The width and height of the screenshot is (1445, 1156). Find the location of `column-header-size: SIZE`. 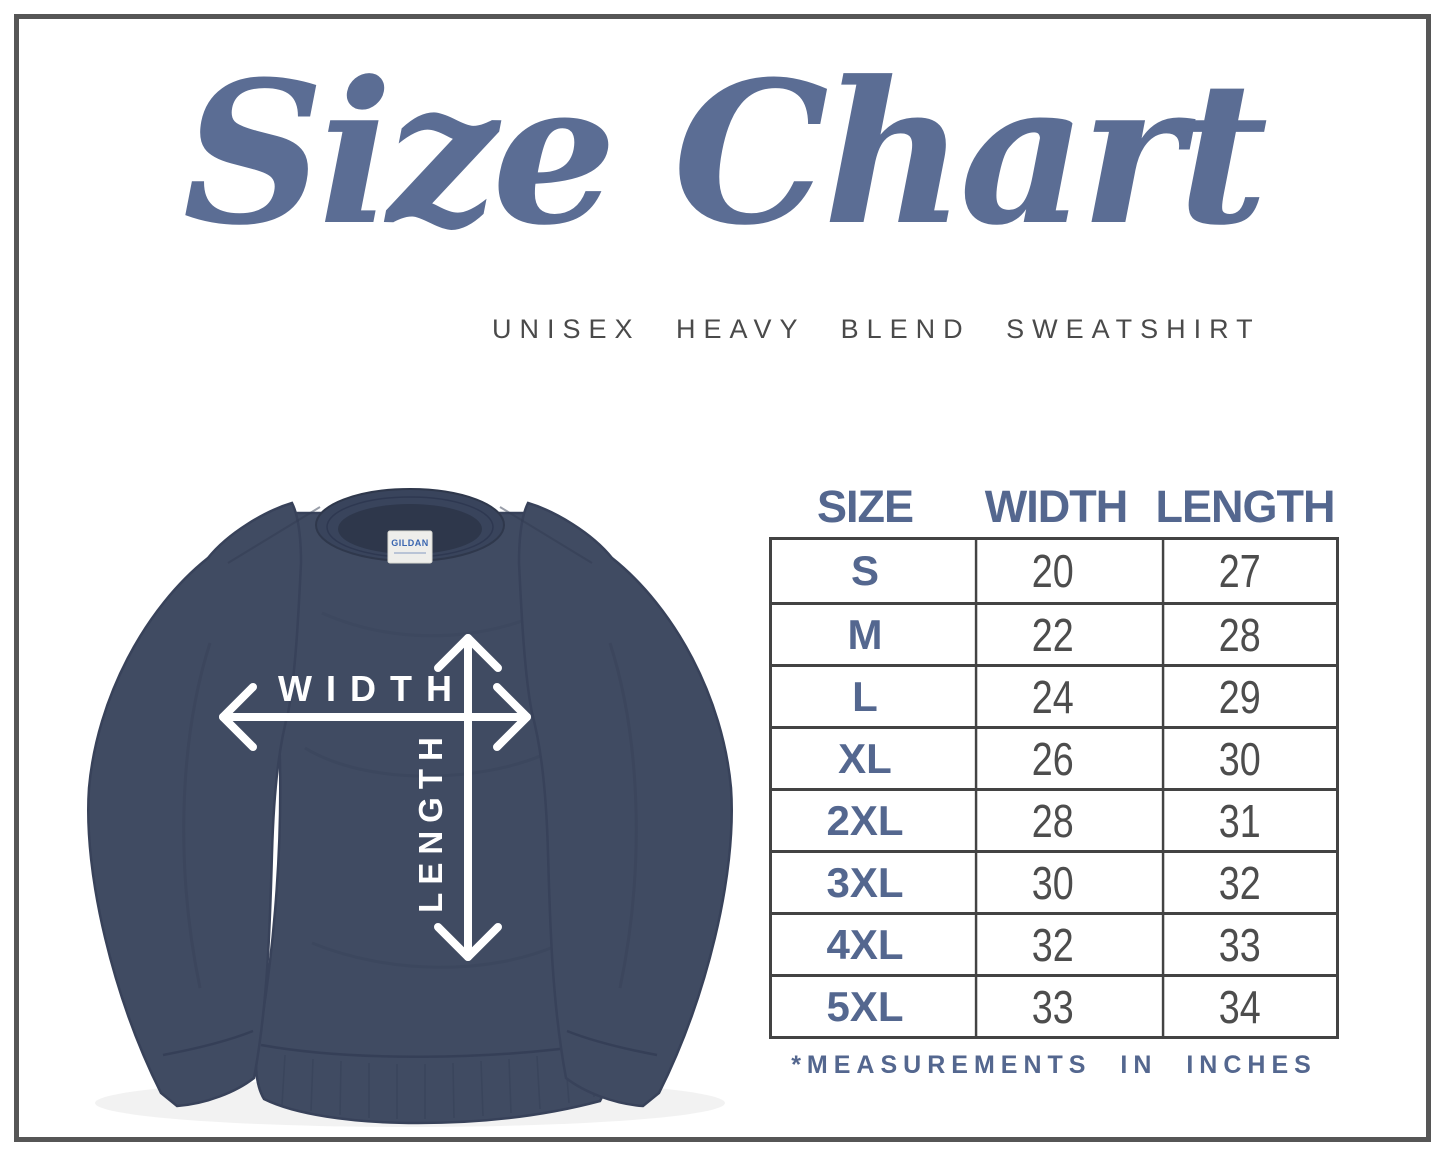

column-header-size: SIZE is located at coordinates (865, 506).